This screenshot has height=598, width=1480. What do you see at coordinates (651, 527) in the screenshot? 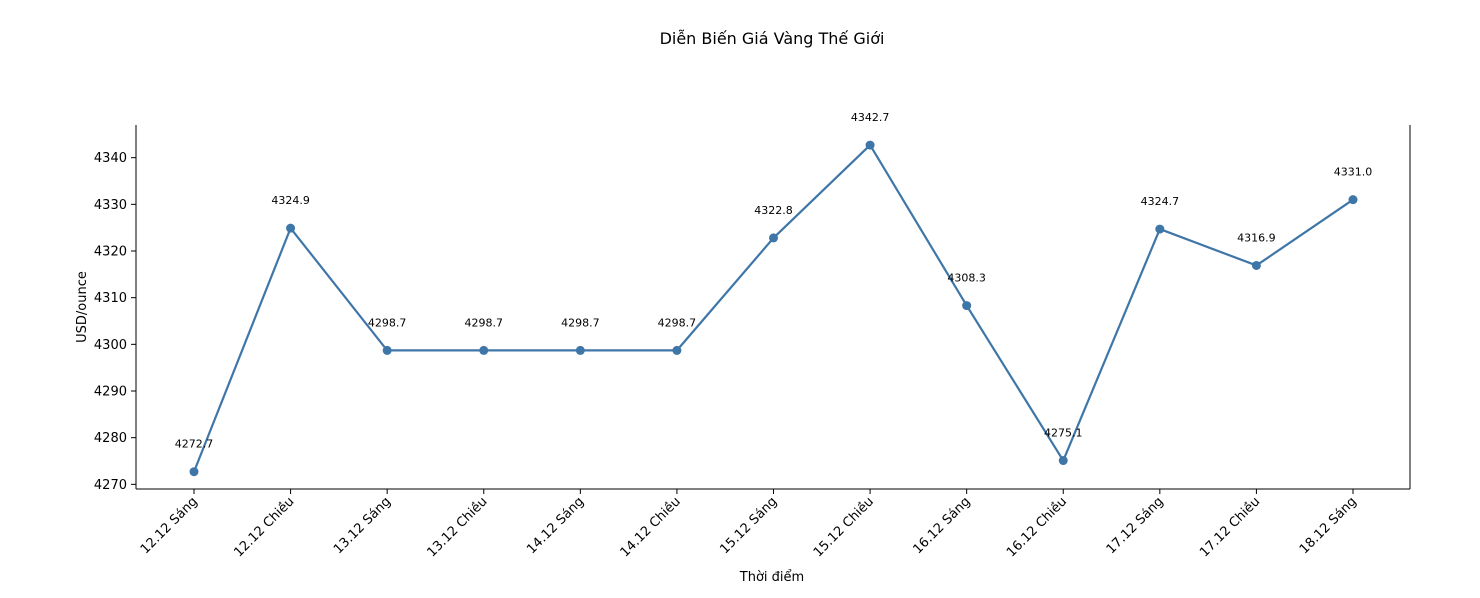
I see `x-tick-label: 14.12 Chiều` at bounding box center [651, 527].